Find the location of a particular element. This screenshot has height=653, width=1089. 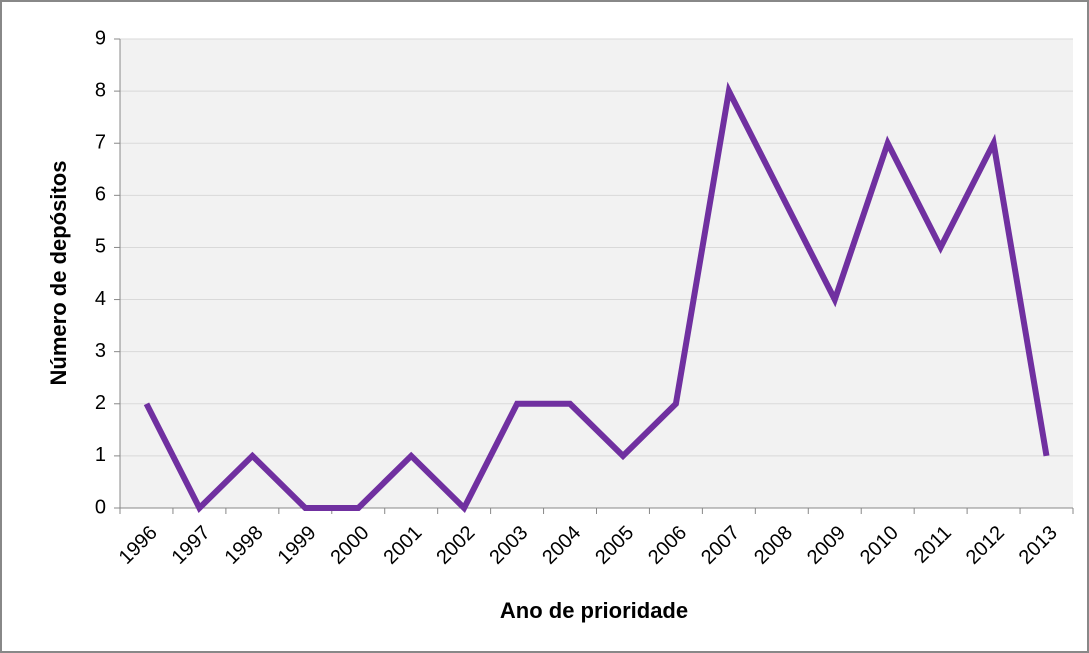

y-tick-label: 7 is located at coordinates (100, 143).